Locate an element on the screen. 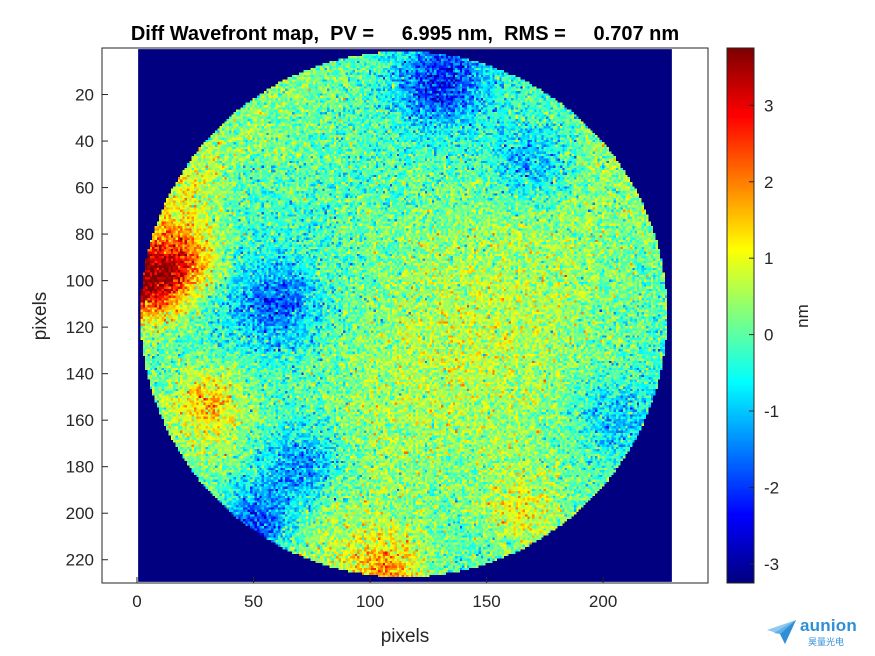  colorbar-frame is located at coordinates (740, 315).